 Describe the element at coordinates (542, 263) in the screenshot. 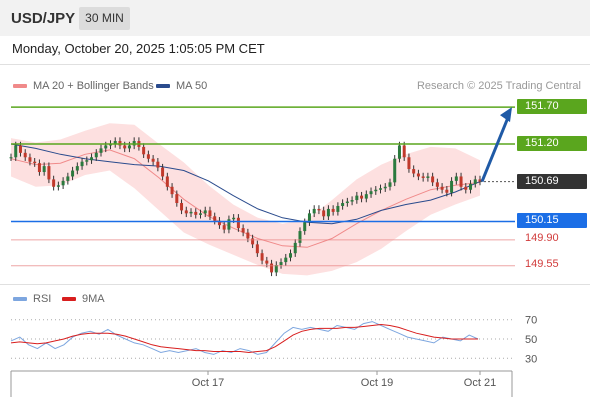

I see `level-label-minor: 149.55` at that location.